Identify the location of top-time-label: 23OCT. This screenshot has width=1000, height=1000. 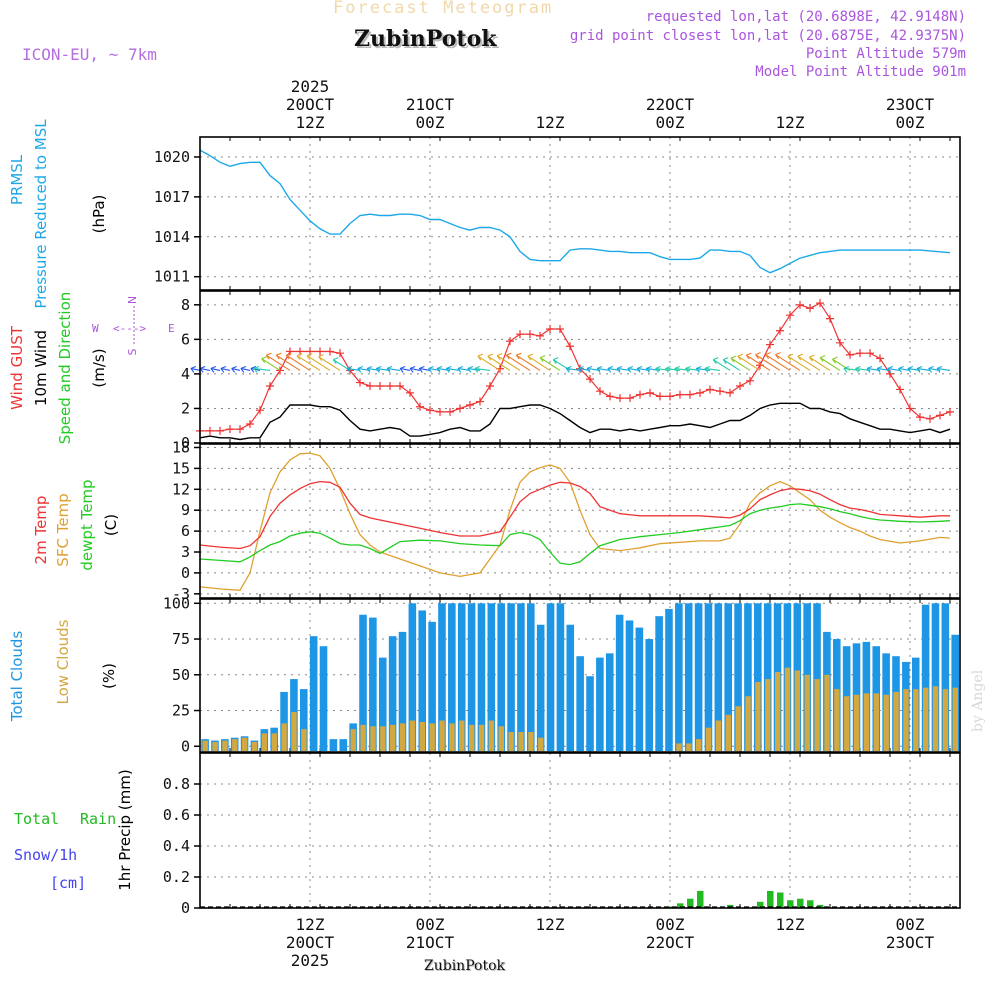
(910, 104).